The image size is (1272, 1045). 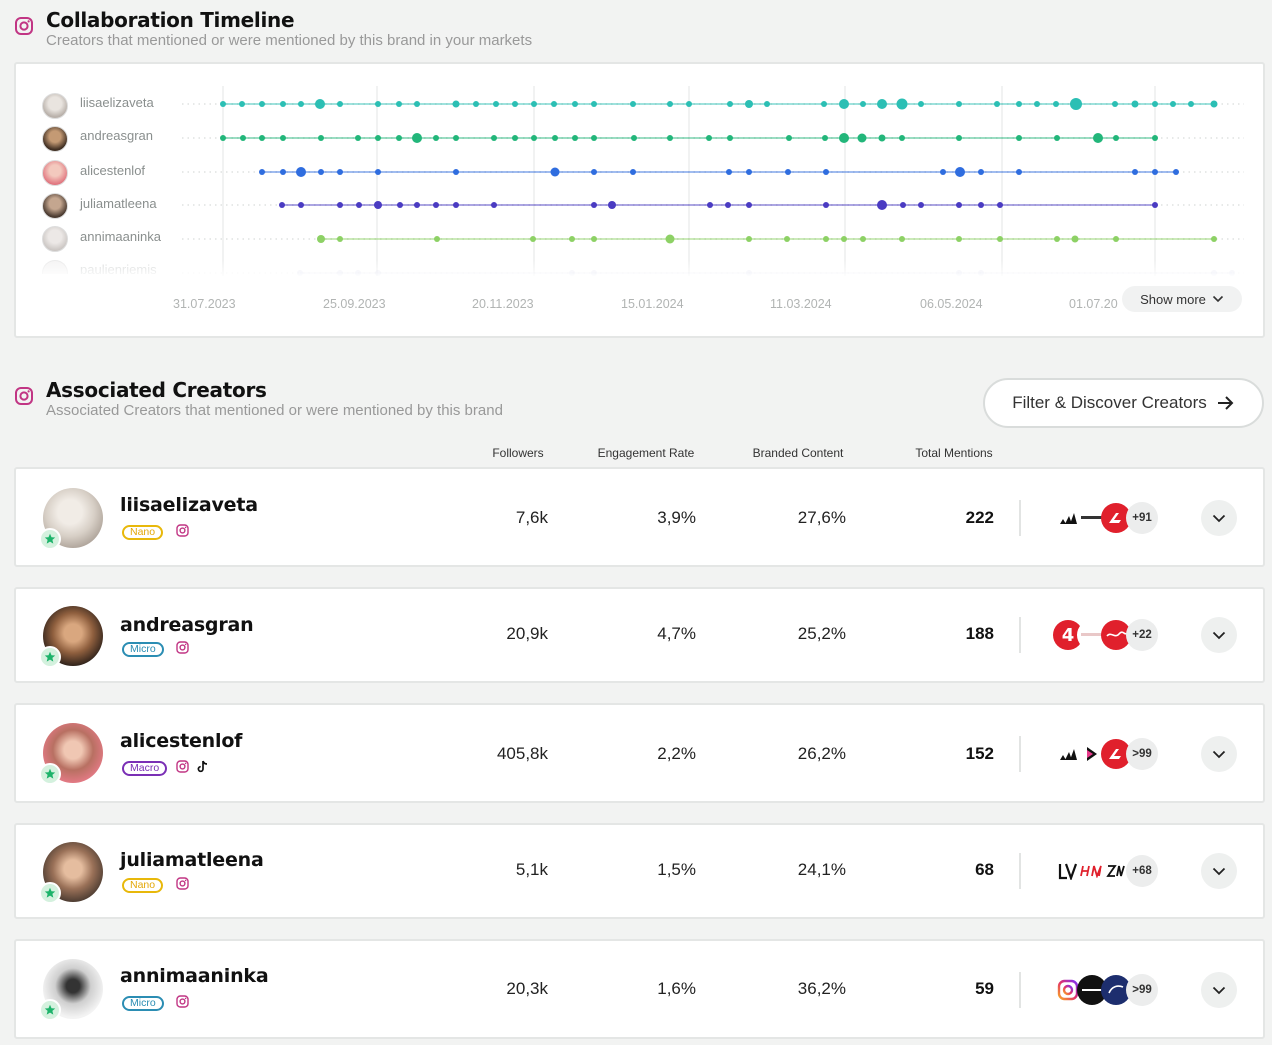 I want to click on creator-name: alicestenlof, so click(x=181, y=741).